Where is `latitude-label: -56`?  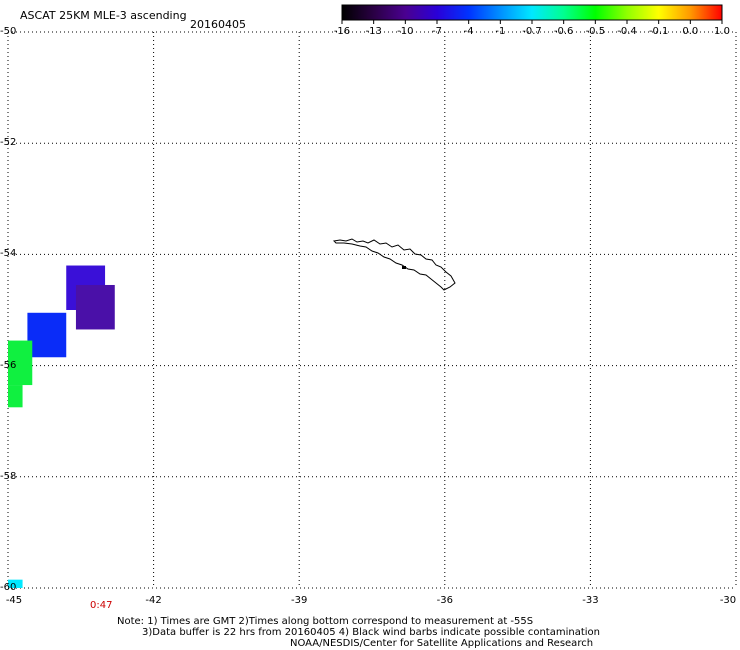
latitude-label: -56 is located at coordinates (8, 365).